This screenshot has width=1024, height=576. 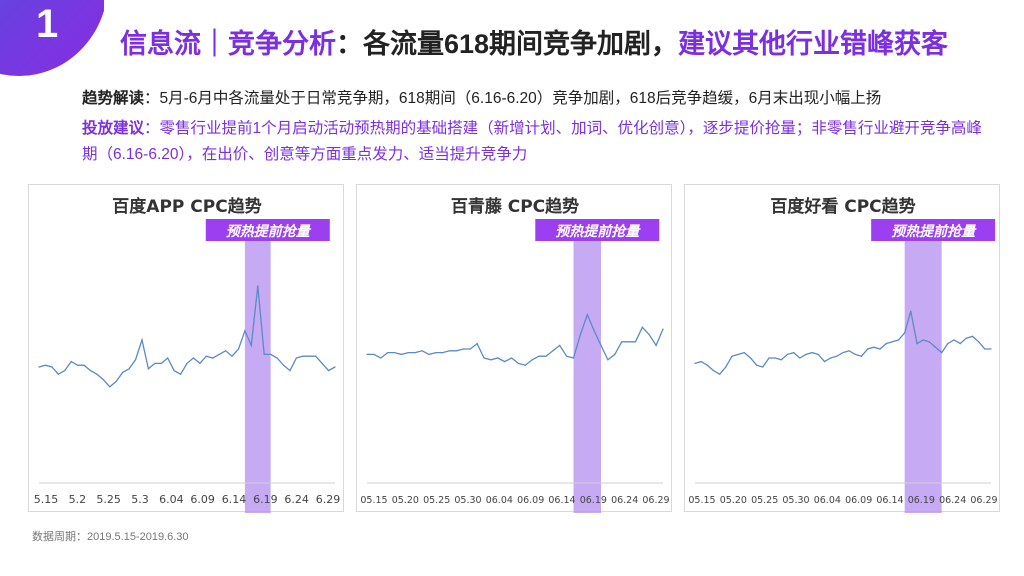 I want to click on corner-decoration: 1, so click(x=52, y=39).